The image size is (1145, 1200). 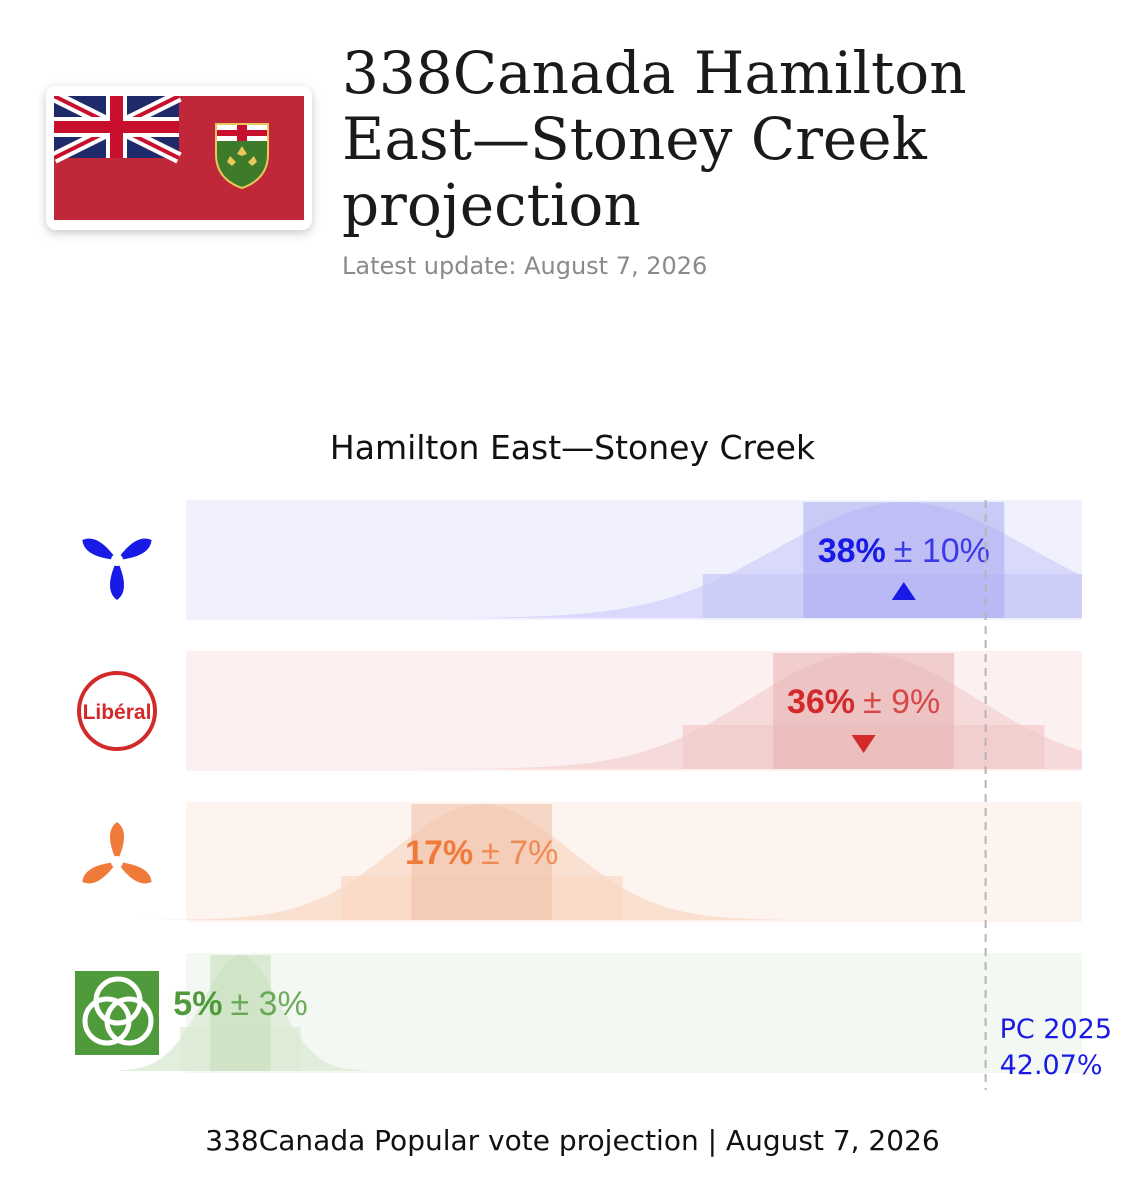 I want to click on latest-update: Latest update: August 7, 2026, so click(x=525, y=266).